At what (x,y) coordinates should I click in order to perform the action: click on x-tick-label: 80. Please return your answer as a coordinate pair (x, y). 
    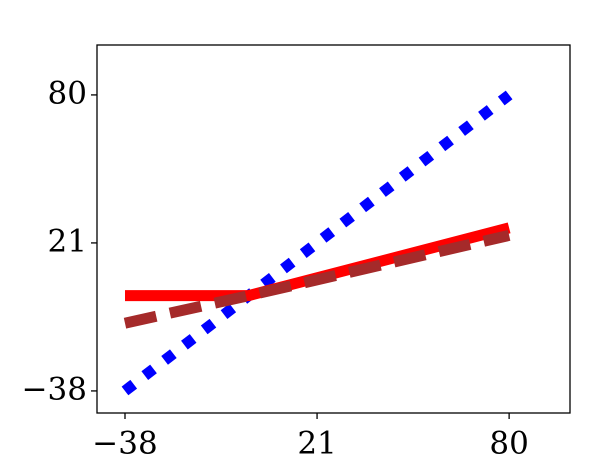
    Looking at the image, I should click on (508, 444).